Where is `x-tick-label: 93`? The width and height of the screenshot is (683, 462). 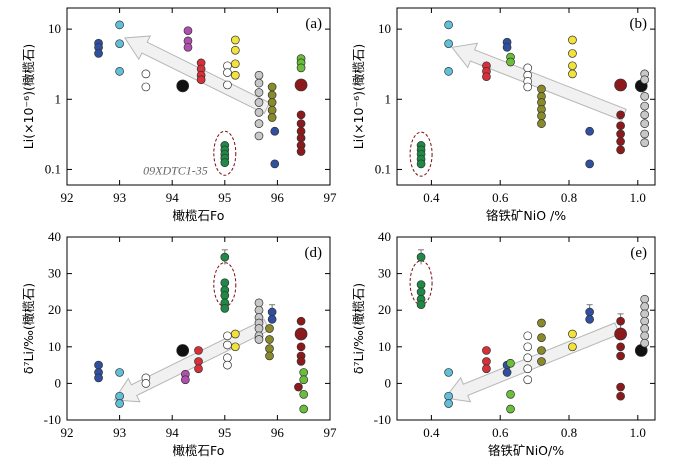 x-tick-label: 93 is located at coordinates (119, 432).